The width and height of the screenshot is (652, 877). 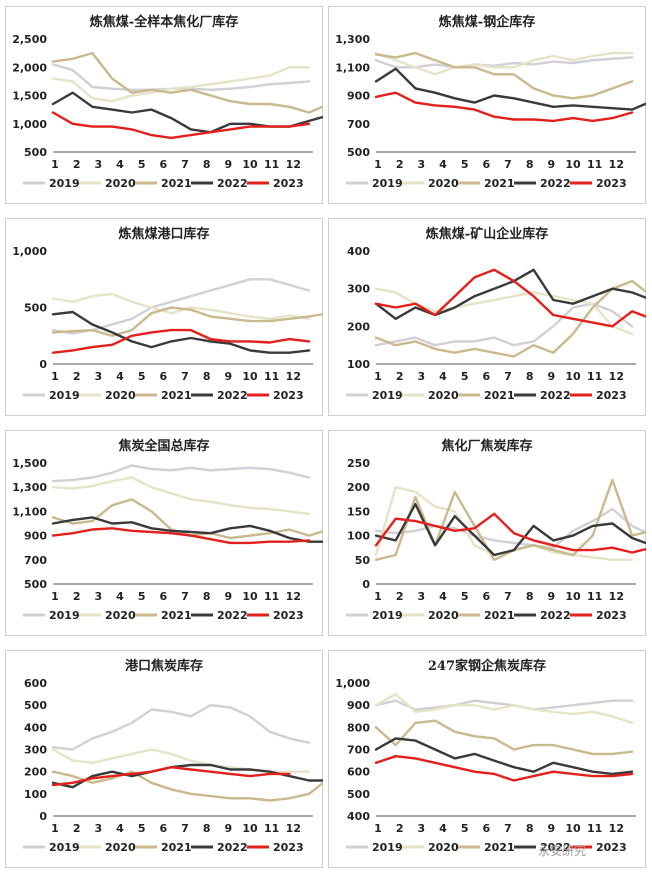 I want to click on chart-title: 炼焦煤-钢企库存, so click(x=487, y=22).